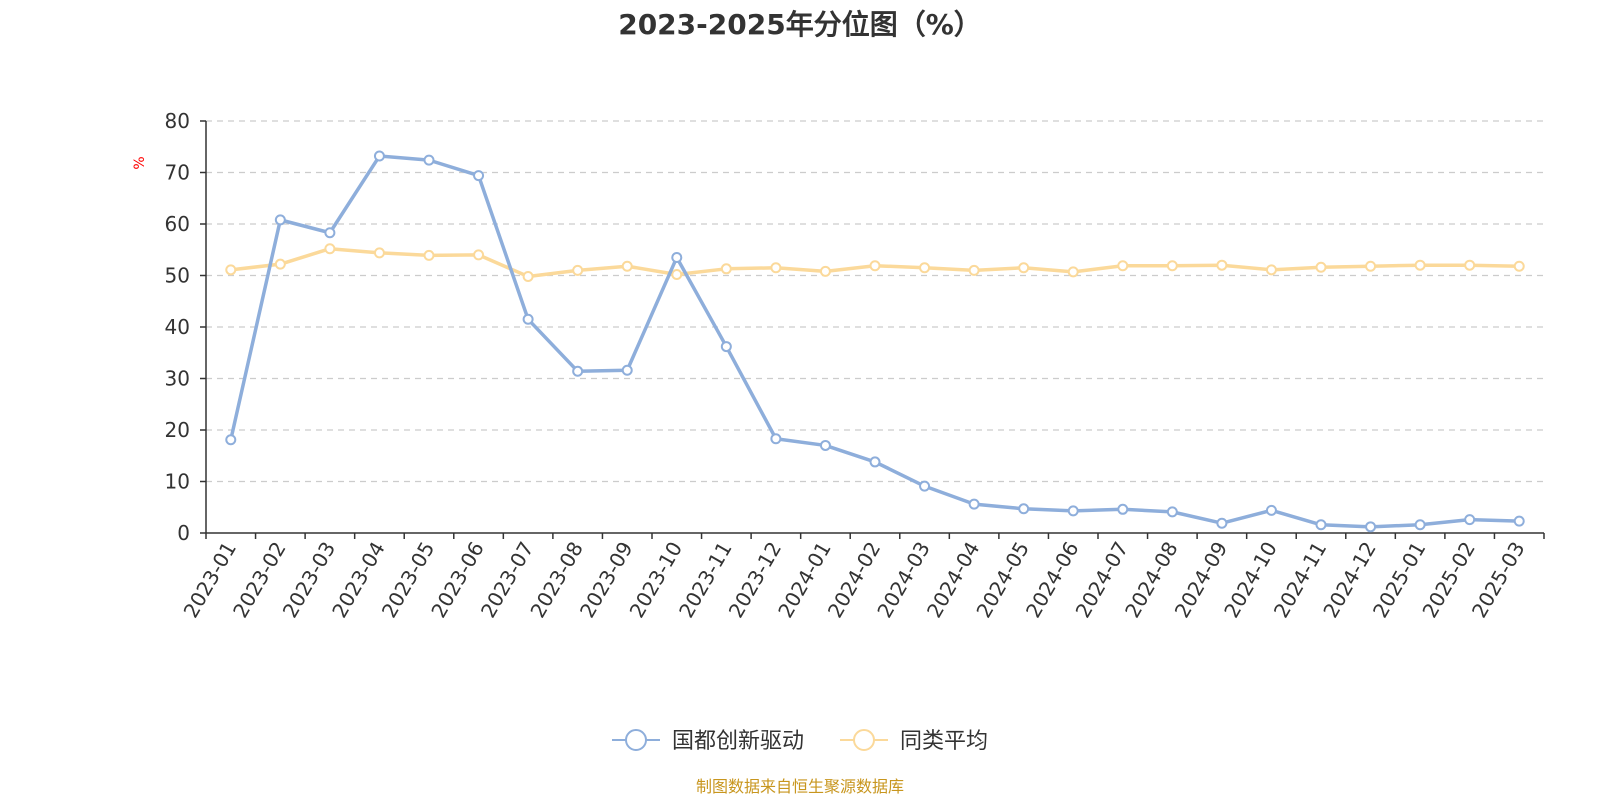 The width and height of the screenshot is (1600, 800). What do you see at coordinates (177, 224) in the screenshot?
I see `y-tick-label: 60` at bounding box center [177, 224].